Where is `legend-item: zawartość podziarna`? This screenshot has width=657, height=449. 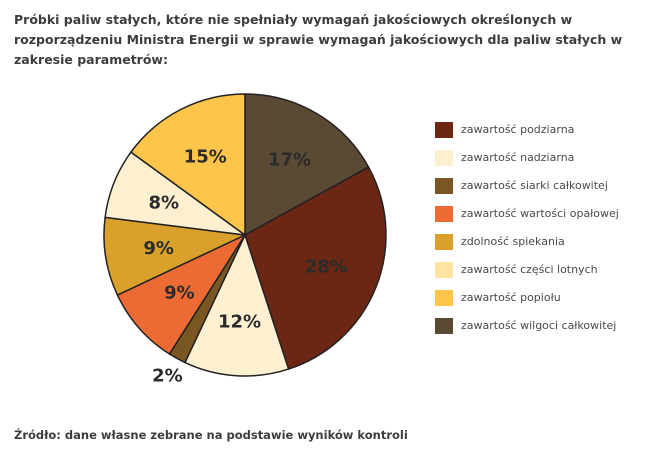 legend-item: zawartość podziarna is located at coordinates (527, 129).